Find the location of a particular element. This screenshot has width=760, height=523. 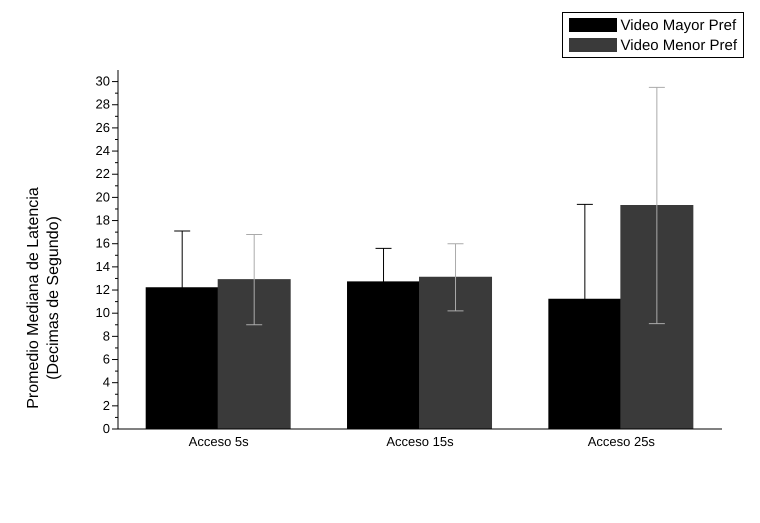

y-tick-label: 14 is located at coordinates (103, 266).